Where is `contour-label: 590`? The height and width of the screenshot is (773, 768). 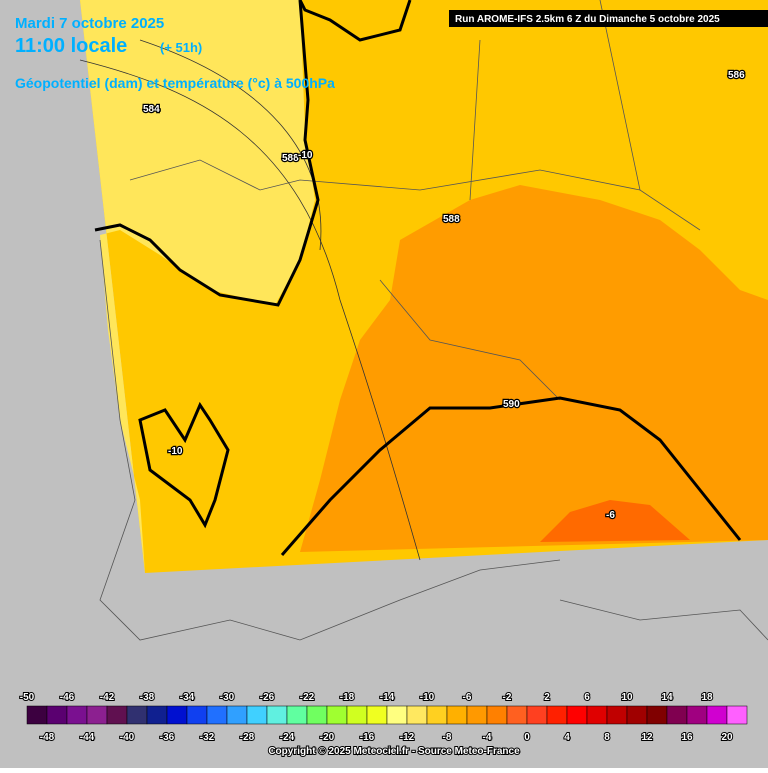
contour-label: 590 is located at coordinates (511, 404).